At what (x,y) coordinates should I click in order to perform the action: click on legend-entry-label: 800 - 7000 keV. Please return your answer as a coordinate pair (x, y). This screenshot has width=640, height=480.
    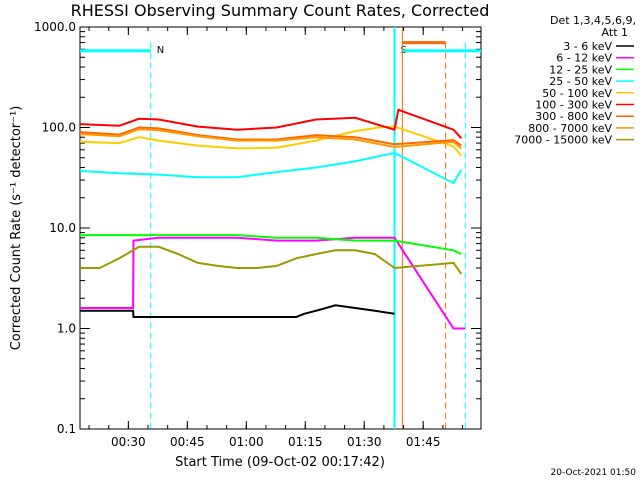
    Looking at the image, I should click on (570, 128).